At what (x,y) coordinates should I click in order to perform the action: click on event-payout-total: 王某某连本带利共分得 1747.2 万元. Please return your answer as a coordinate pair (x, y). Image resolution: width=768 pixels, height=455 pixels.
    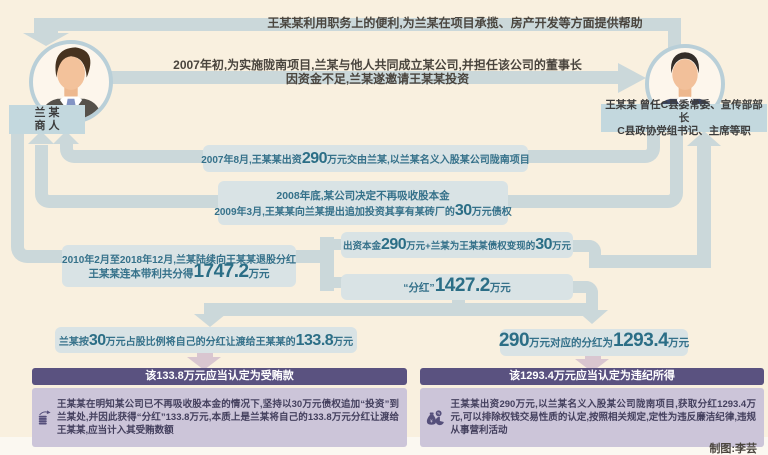
    Looking at the image, I should click on (179, 271).